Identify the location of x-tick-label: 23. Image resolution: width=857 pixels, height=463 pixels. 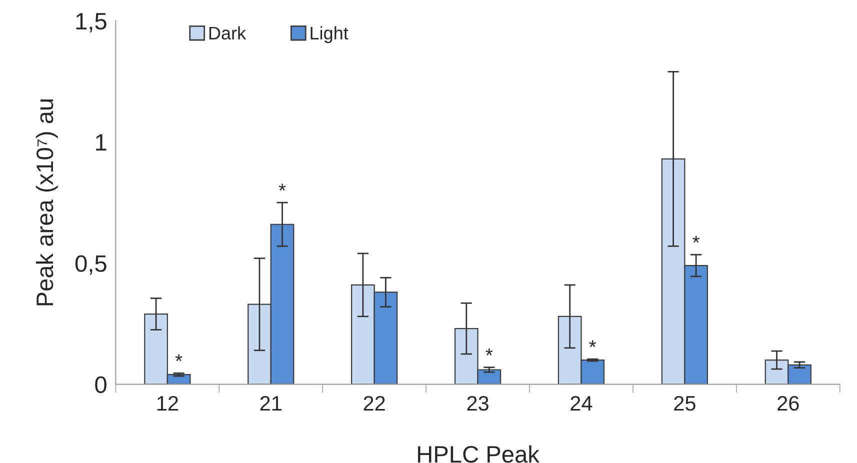
(477, 403).